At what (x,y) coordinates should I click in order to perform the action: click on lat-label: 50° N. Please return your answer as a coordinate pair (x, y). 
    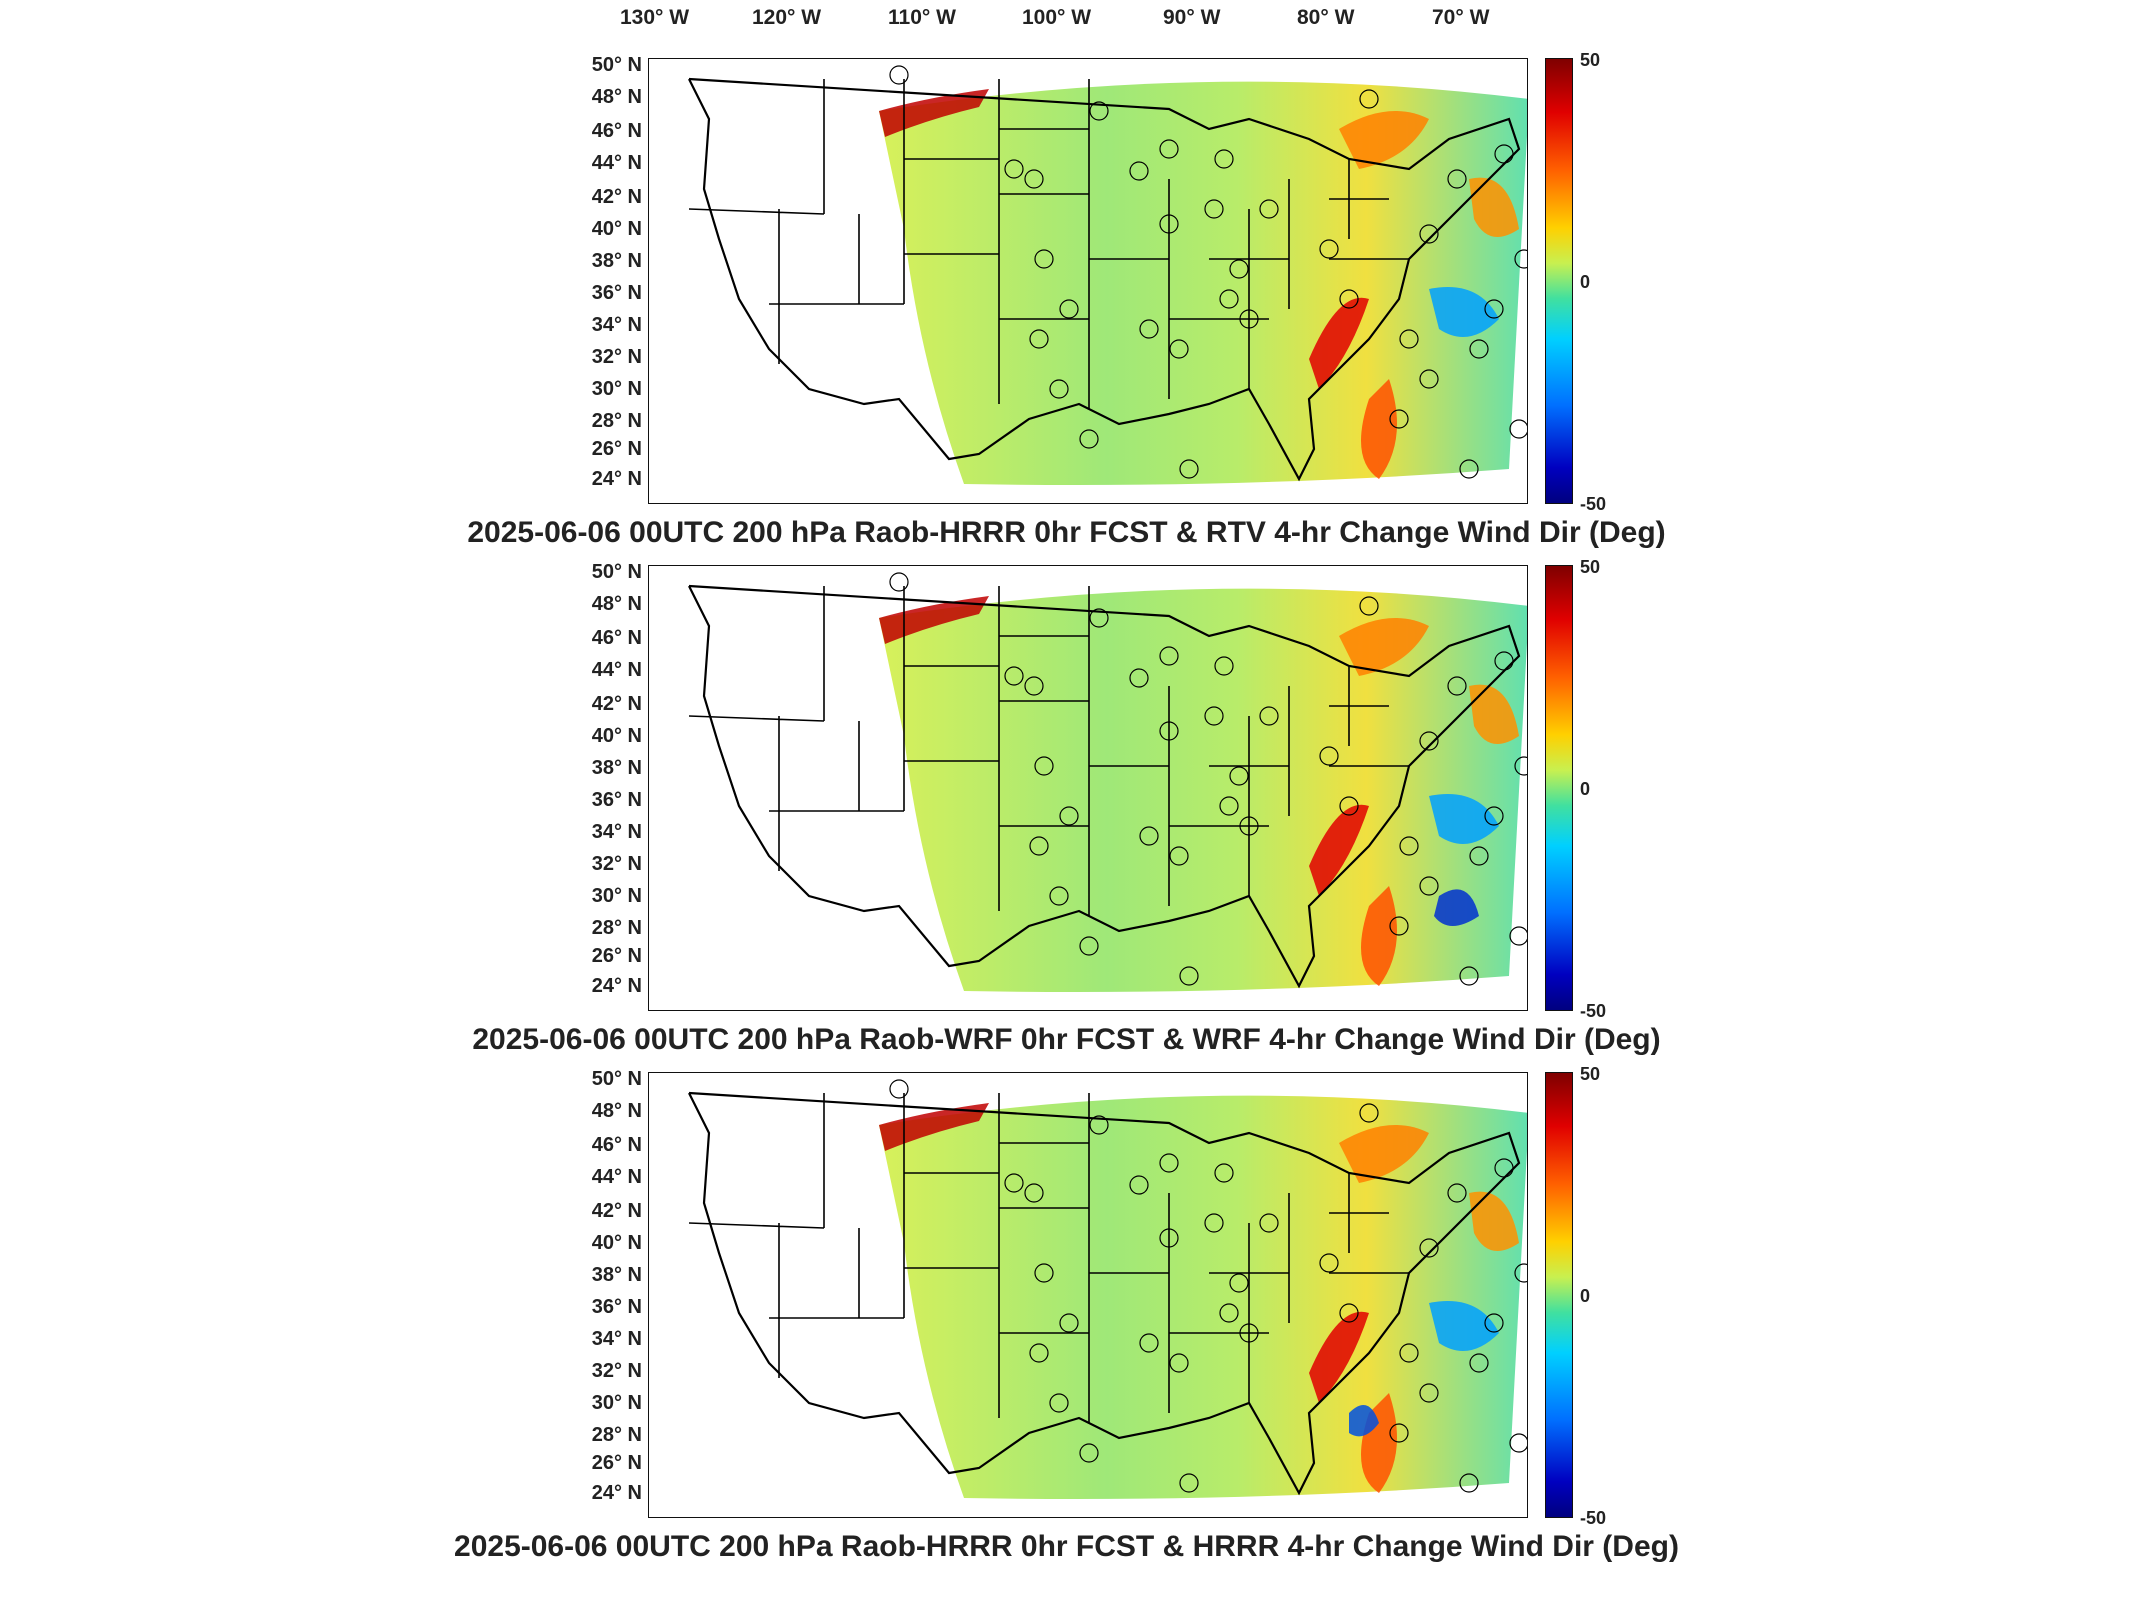
    Looking at the image, I should click on (616, 572).